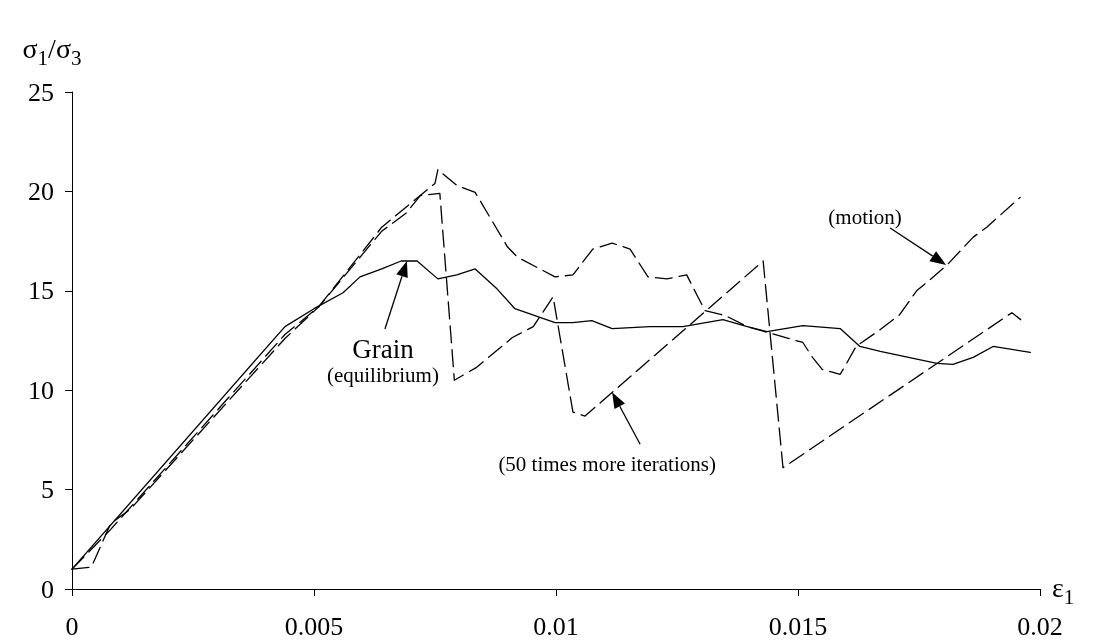 This screenshot has height=644, width=1103. Describe the element at coordinates (52, 51) in the screenshot. I see `y-axis-title: σ$_{1}$/σ$_{3}$` at that location.